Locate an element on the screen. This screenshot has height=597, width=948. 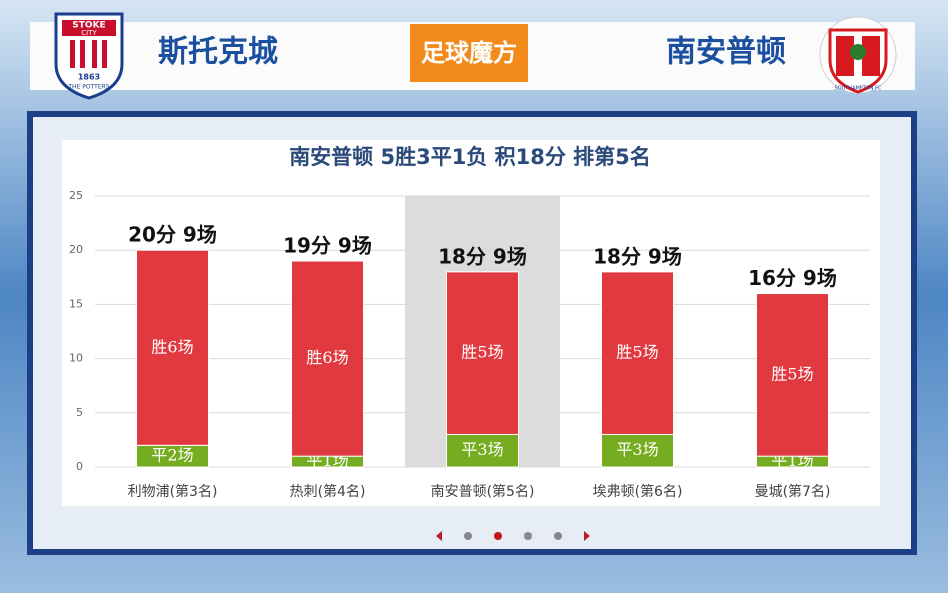
badge-text: THE POTTERS is located at coordinates (88, 87).